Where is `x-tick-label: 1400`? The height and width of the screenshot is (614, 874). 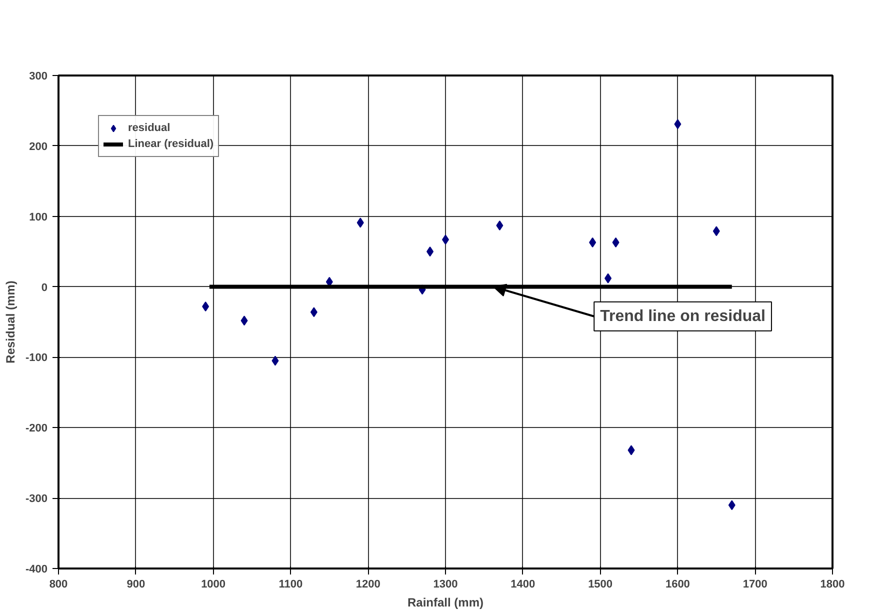 x-tick-label: 1400 is located at coordinates (523, 584).